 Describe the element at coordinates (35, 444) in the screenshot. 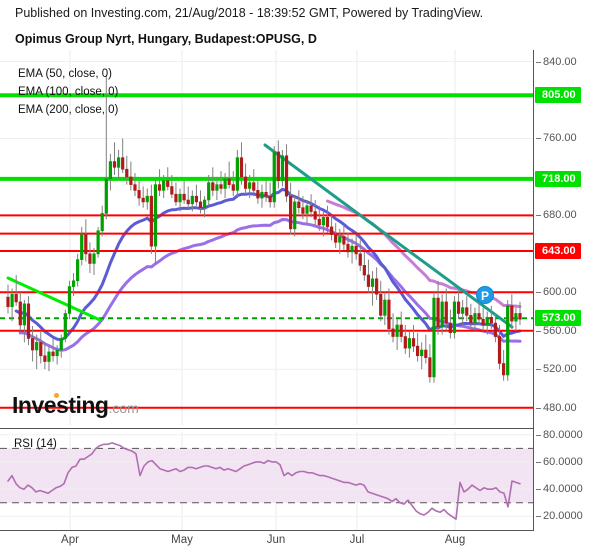

I see `legend-rsi: RSI (14)` at that location.